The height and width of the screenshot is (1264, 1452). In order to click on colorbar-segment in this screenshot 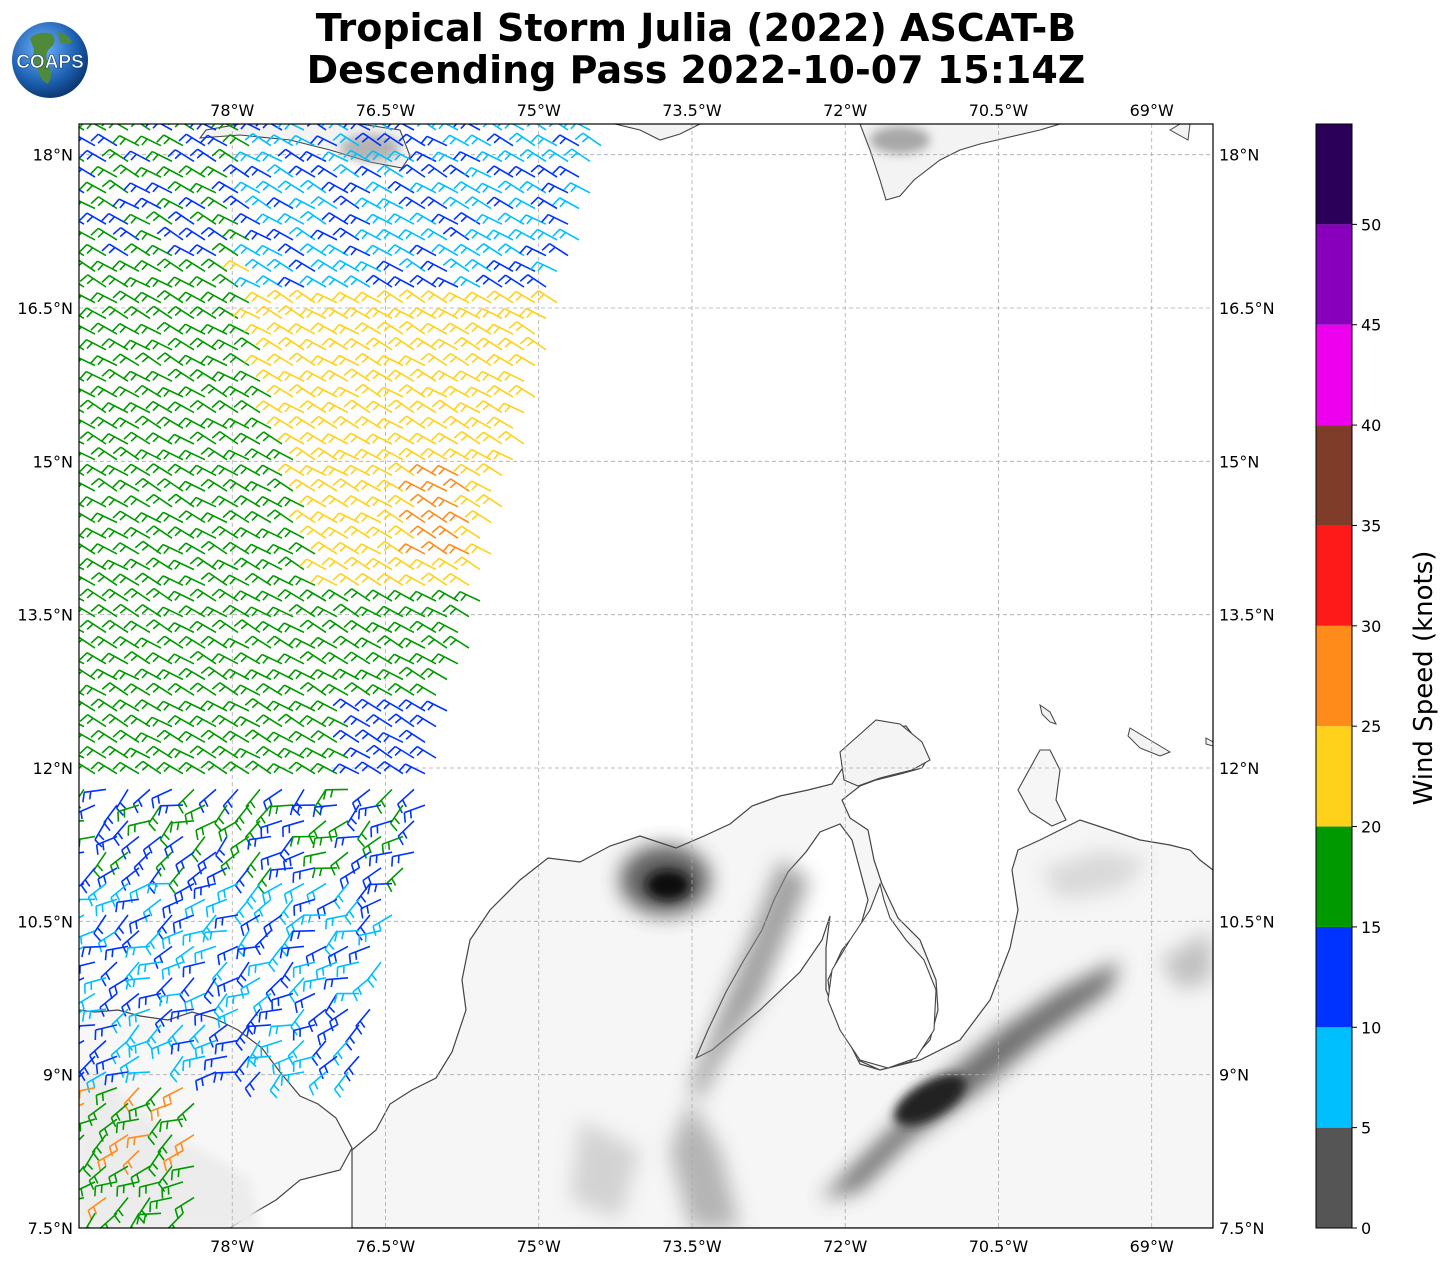, I will do `click(1334, 676)`.